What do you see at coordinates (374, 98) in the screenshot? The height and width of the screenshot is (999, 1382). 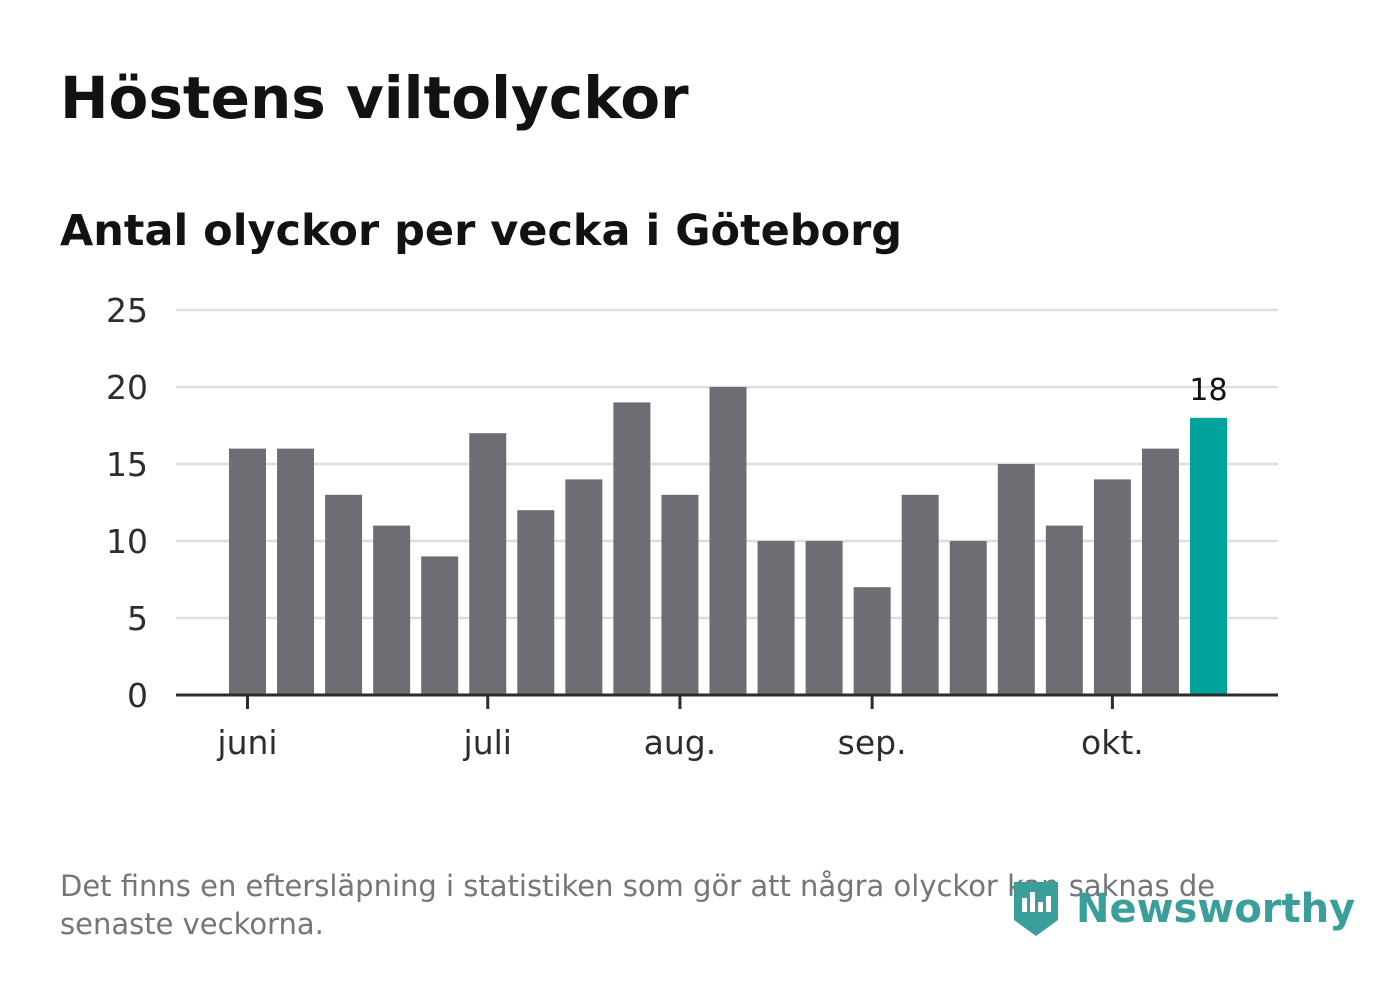 I see `chart-title: Höstens viltolyckor` at bounding box center [374, 98].